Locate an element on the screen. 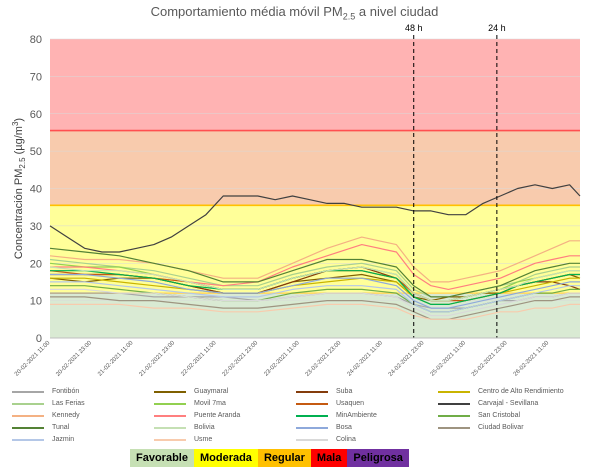 The width and height of the screenshot is (589, 471). y-tick-label: 50 is located at coordinates (36, 152).